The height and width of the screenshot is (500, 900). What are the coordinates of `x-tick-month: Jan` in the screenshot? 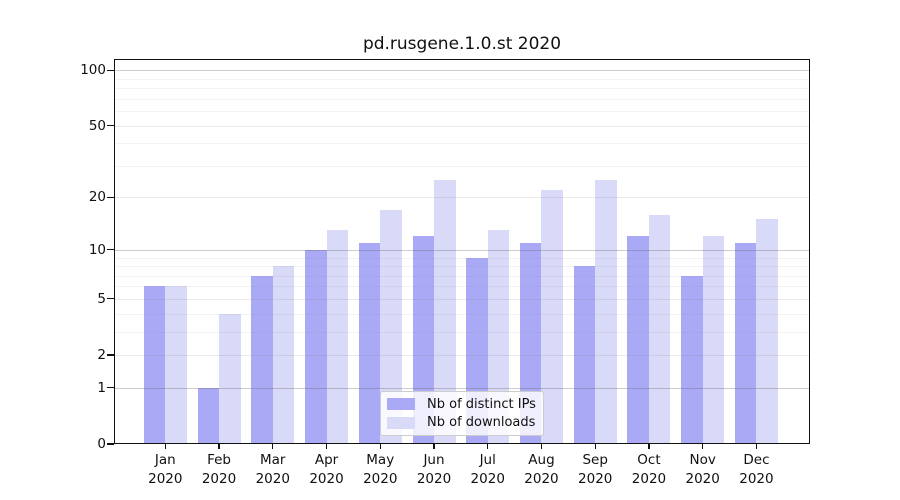 It's located at (165, 460).